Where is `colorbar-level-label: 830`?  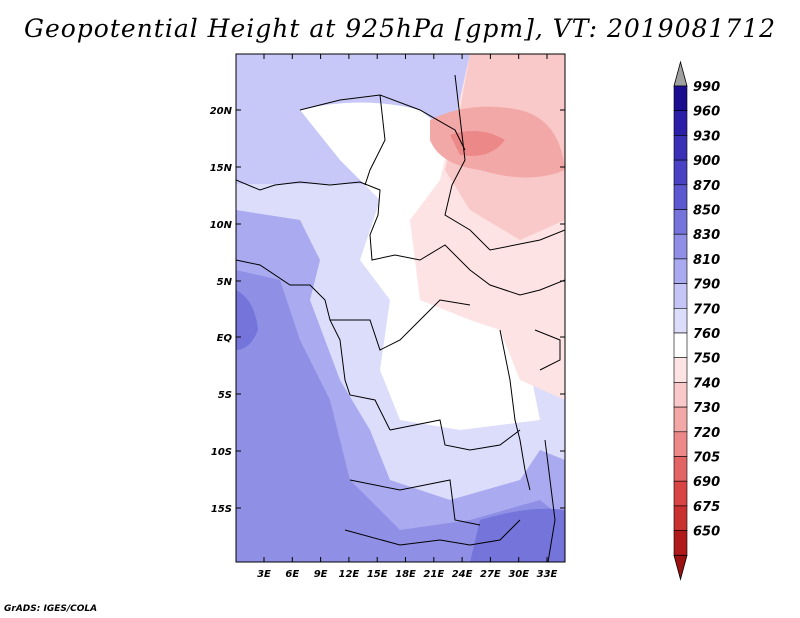
colorbar-level-label: 830 is located at coordinates (706, 235).